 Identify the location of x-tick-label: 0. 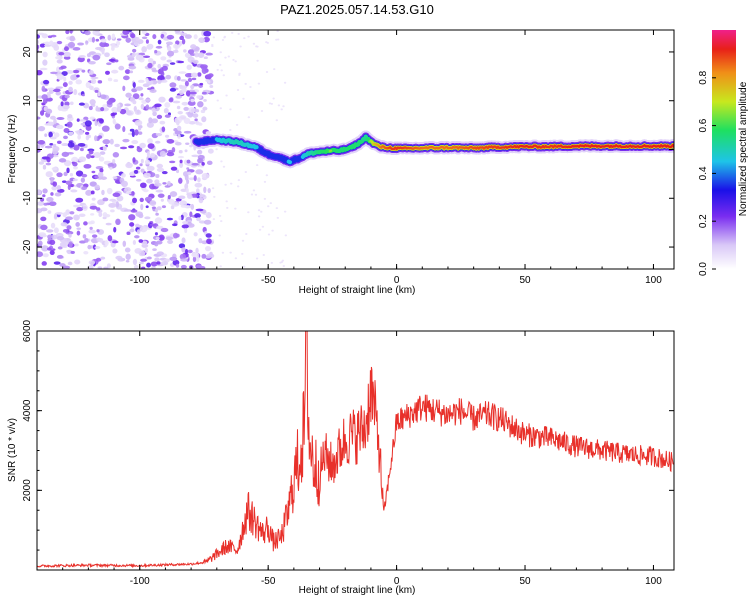
(397, 581).